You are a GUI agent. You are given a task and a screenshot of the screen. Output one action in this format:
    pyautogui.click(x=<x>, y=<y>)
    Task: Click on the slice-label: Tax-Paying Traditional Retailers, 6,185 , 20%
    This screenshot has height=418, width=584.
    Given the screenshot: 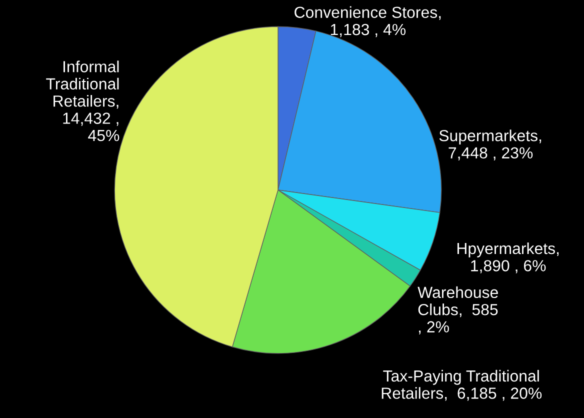 What is the action you would take?
    pyautogui.click(x=462, y=385)
    